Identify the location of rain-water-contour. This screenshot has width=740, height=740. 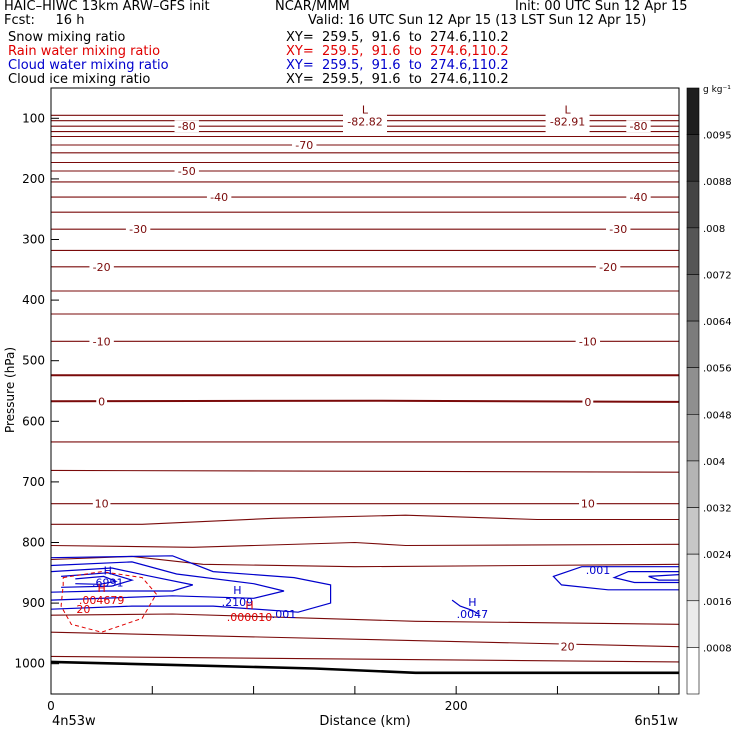
(108, 602).